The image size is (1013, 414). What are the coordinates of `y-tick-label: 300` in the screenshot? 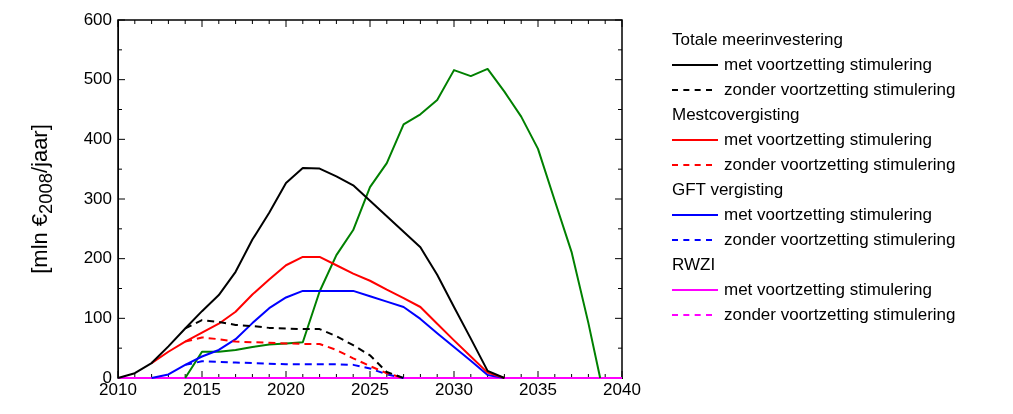 It's located at (97, 198).